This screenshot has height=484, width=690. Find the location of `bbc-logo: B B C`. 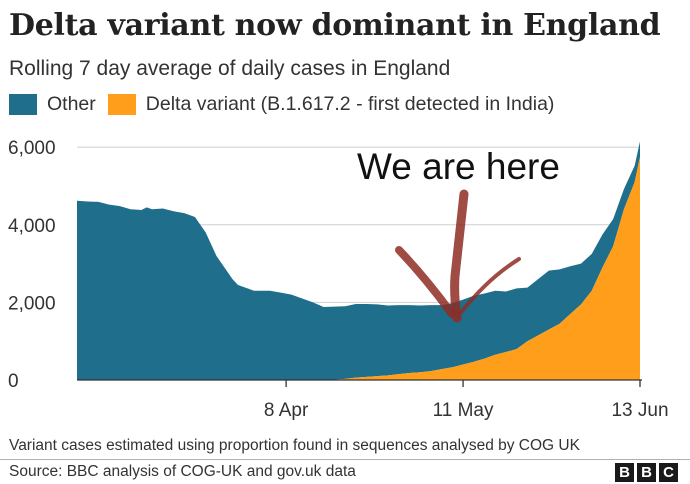

bbc-logo: B B C is located at coordinates (646, 472).